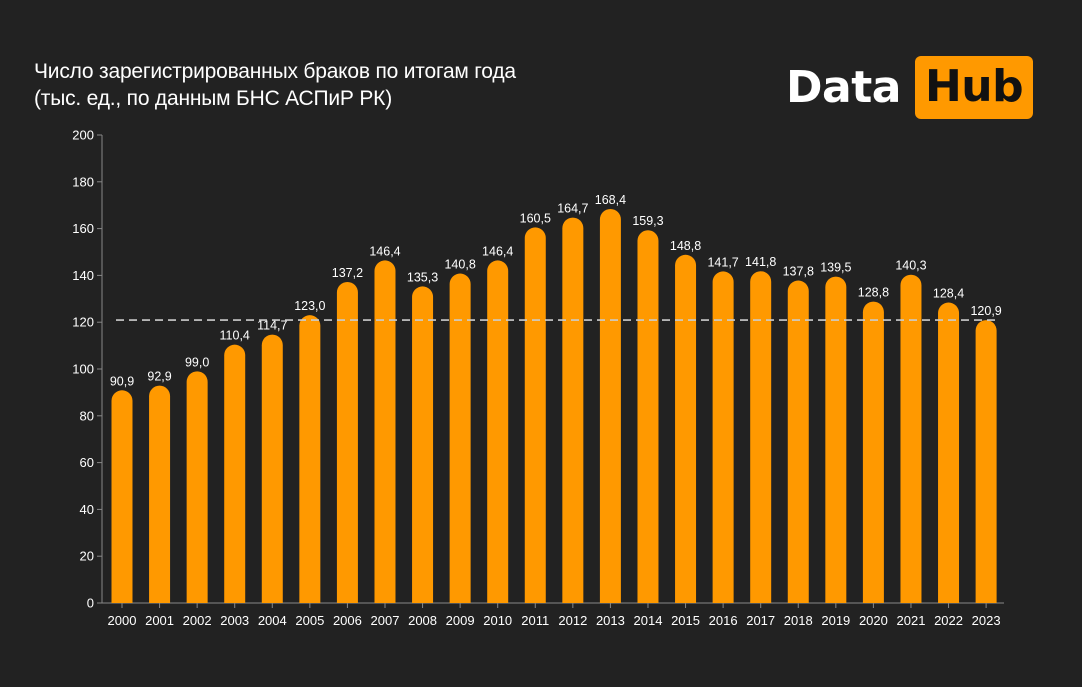 This screenshot has height=687, width=1082. What do you see at coordinates (723, 620) in the screenshot?
I see `x-tick-label-2016: 2016` at bounding box center [723, 620].